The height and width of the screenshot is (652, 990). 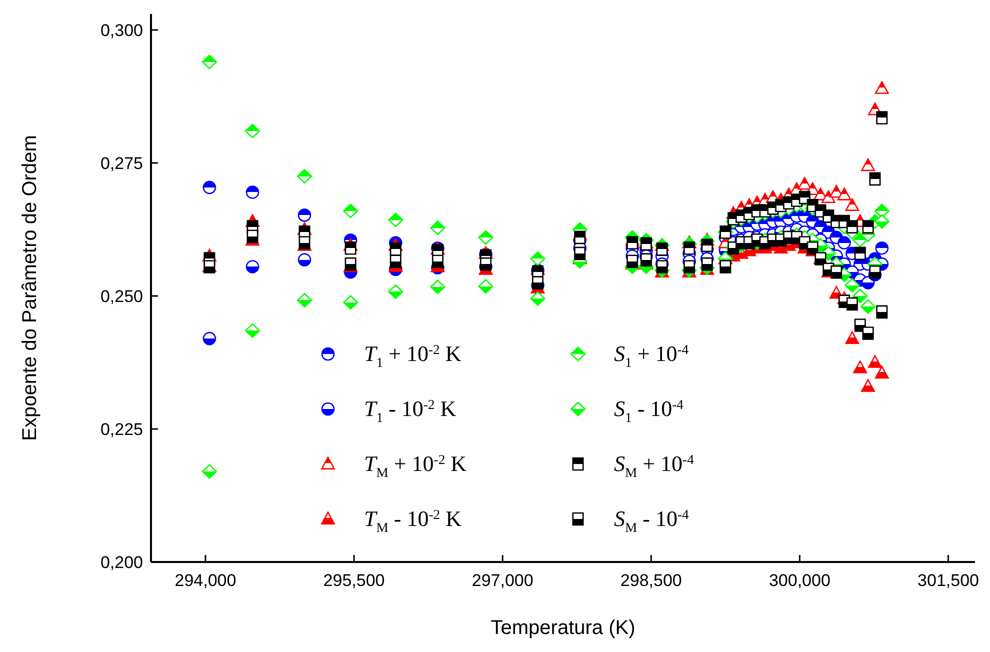 What do you see at coordinates (799, 580) in the screenshot?
I see `x-tick-label: 300,000` at bounding box center [799, 580].